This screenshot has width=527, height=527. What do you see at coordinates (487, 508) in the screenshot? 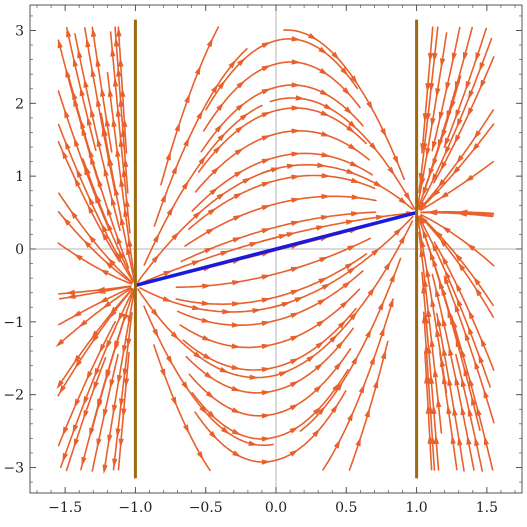
I see `x-tick-label: 1.5` at bounding box center [487, 508].